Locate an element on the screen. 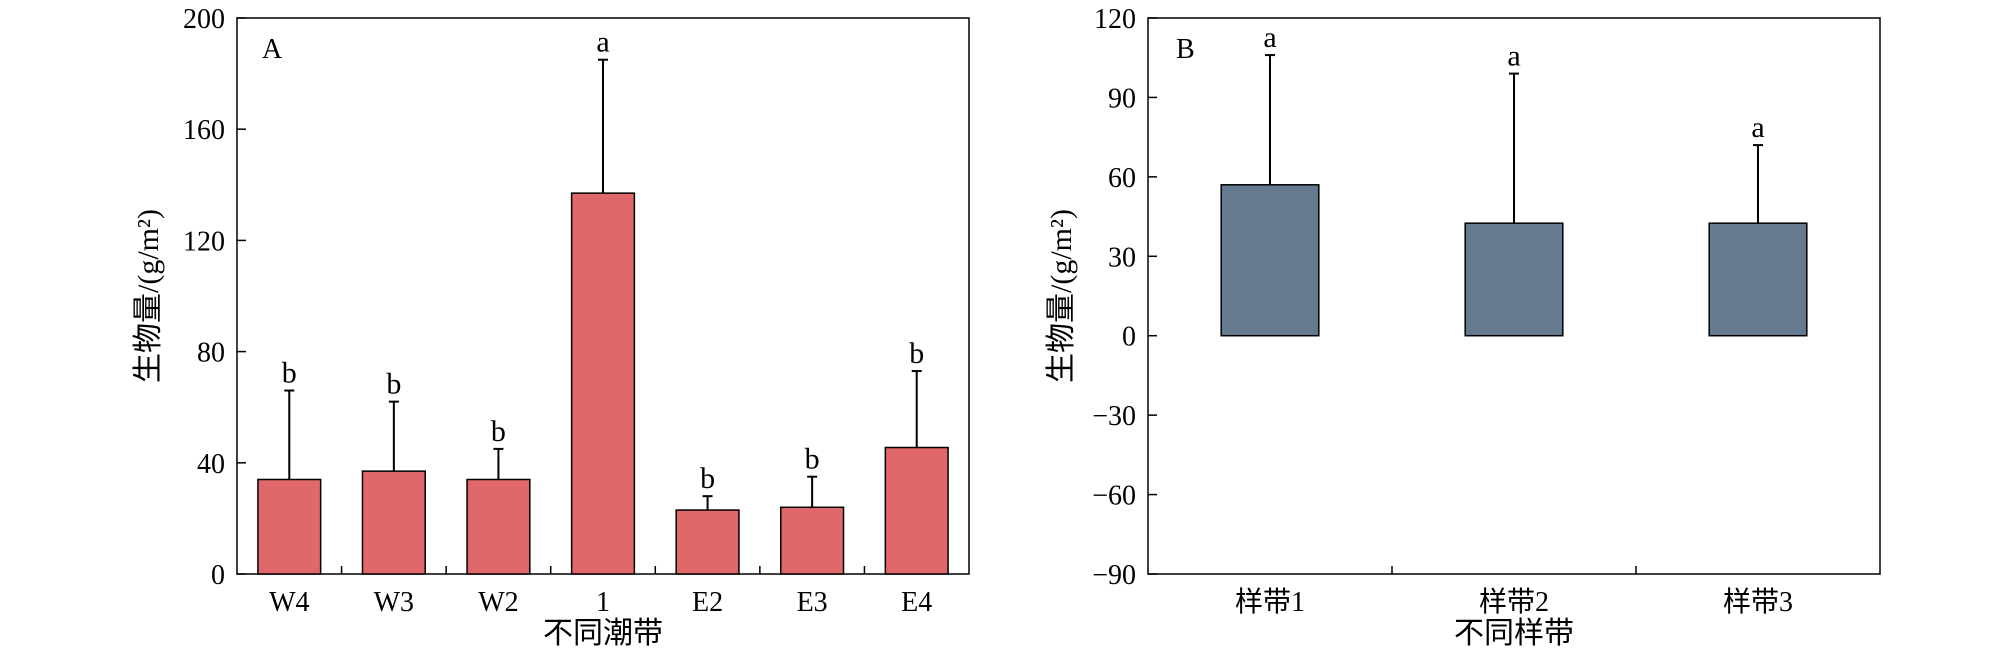 The height and width of the screenshot is (654, 2000). panel-b-bars: a a a is located at coordinates (1514, 179).